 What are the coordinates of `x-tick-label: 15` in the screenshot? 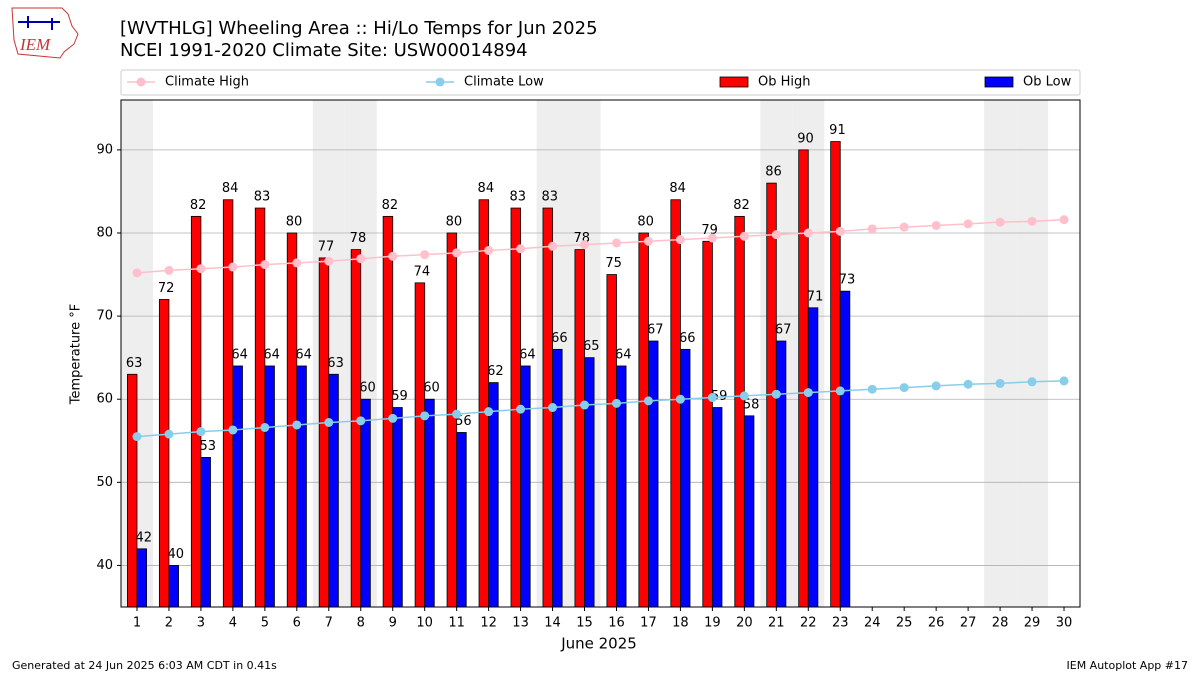 It's located at (584, 623).